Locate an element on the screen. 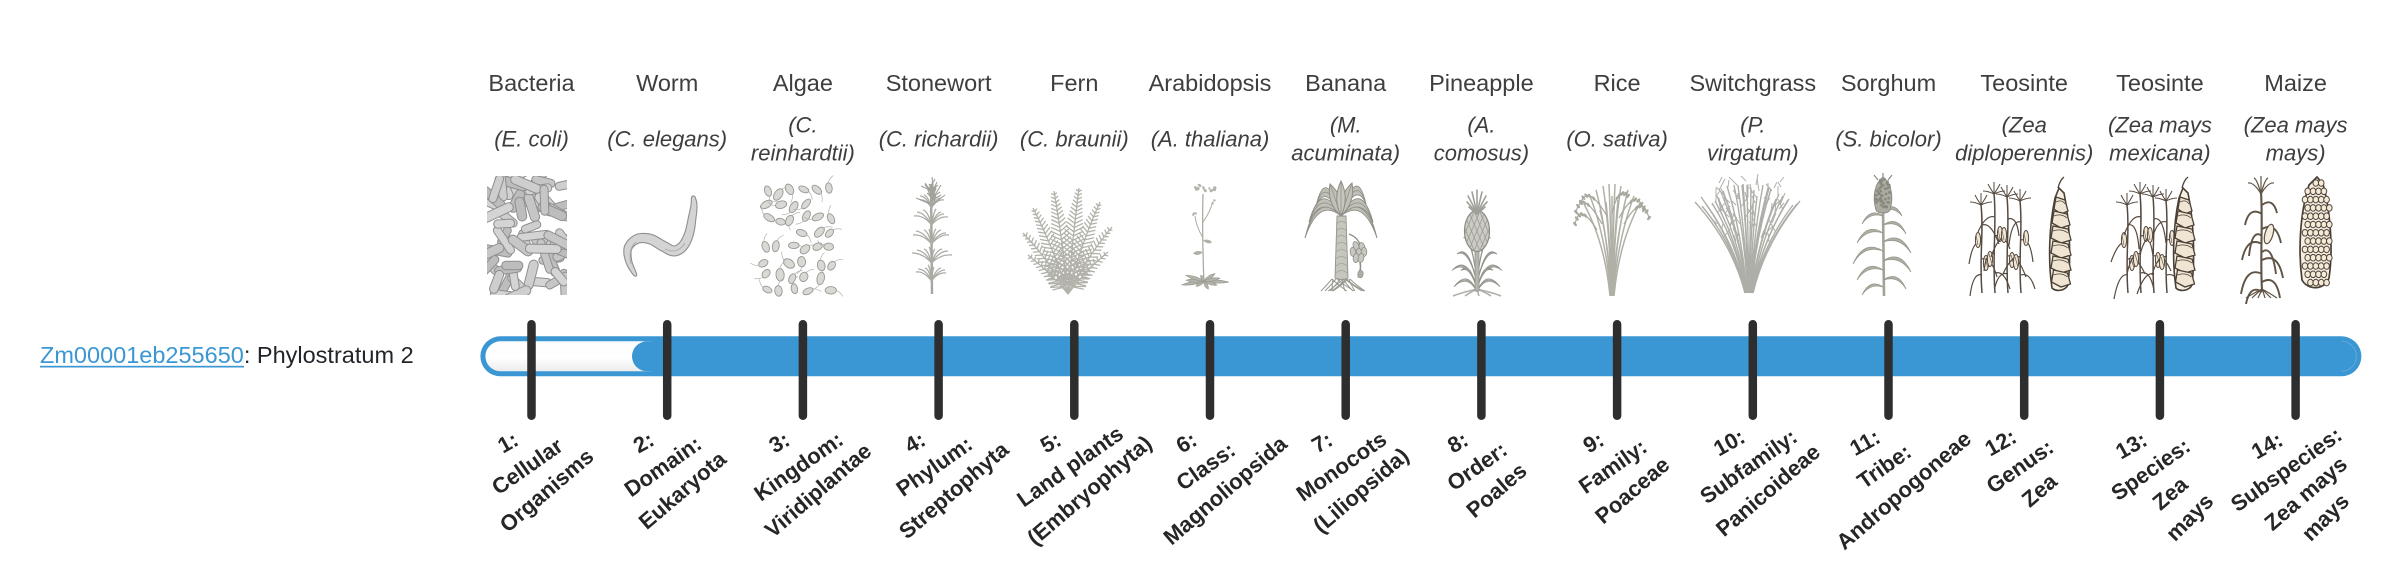 Image resolution: width=2400 pixels, height=585 pixels. svg-text: Pineapple is located at coordinates (1481, 83).